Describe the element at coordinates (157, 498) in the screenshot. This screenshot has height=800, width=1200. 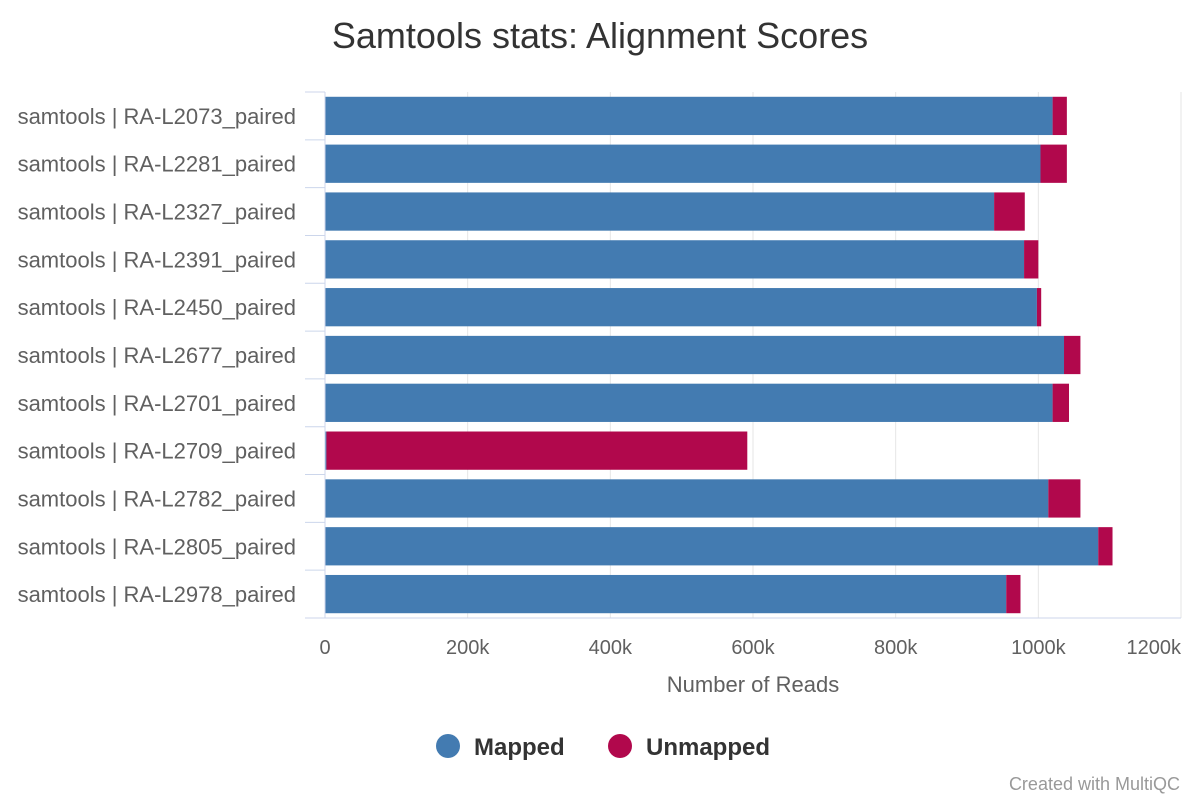
I see `category-label: samtools | RA-L2782_paired` at that location.